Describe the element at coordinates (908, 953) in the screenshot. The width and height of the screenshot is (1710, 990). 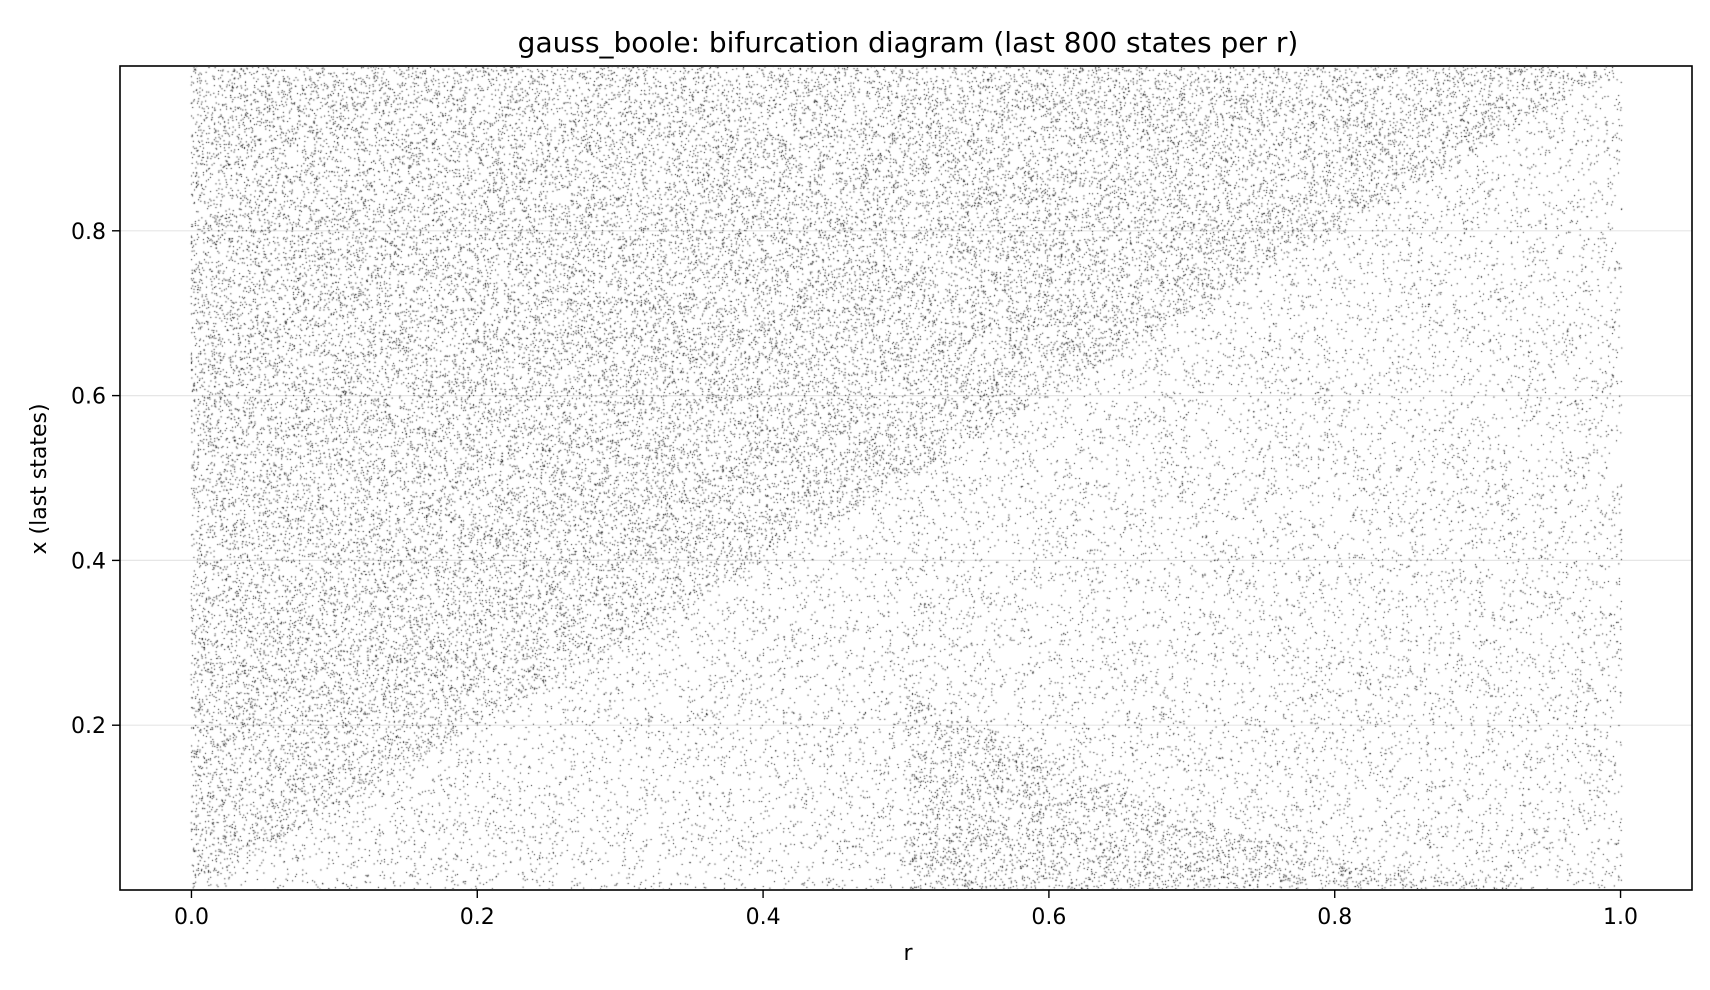
I see `x-axis-label: r` at that location.